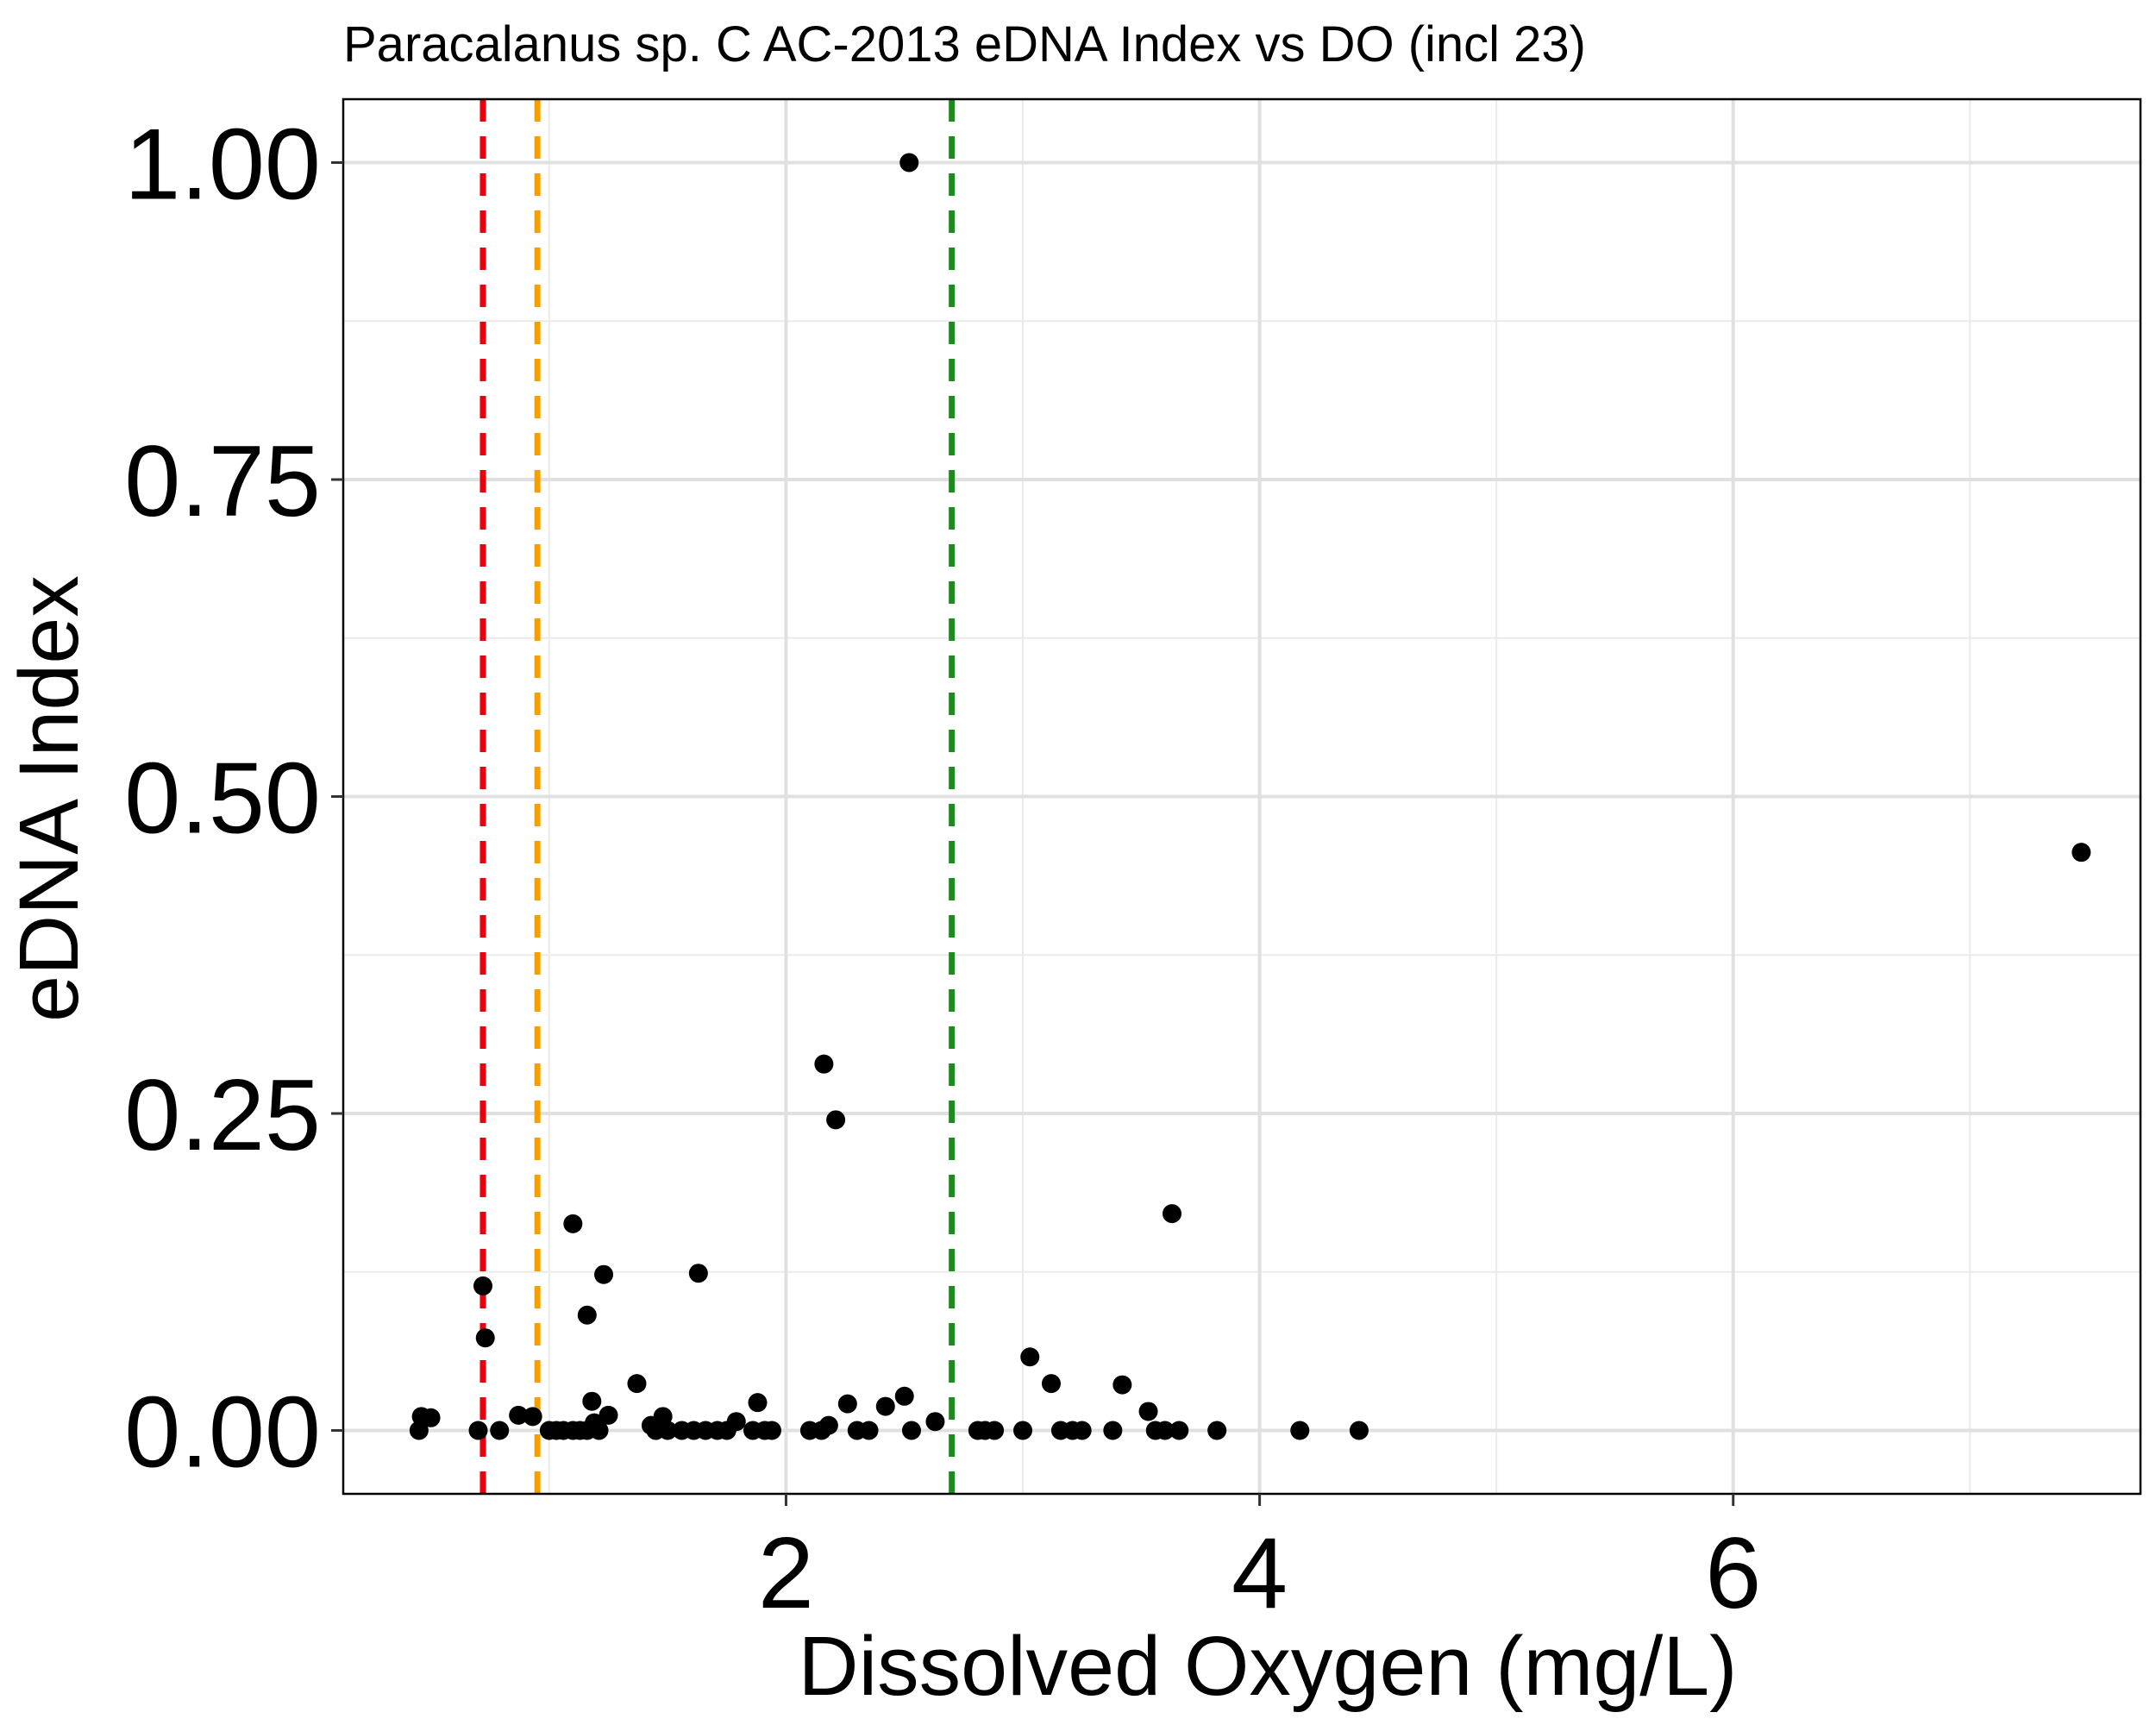 This screenshot has height=1725, width=2156. Describe the element at coordinates (1733, 1573) in the screenshot. I see `x-tick-label: 6` at that location.